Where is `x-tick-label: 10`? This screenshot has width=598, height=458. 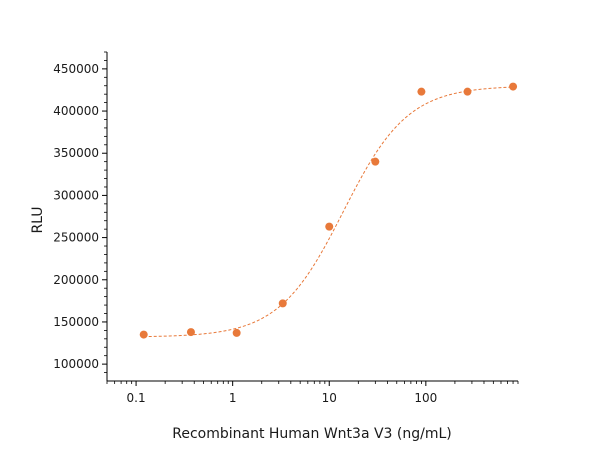
x-tick-label: 10 is located at coordinates (329, 398).